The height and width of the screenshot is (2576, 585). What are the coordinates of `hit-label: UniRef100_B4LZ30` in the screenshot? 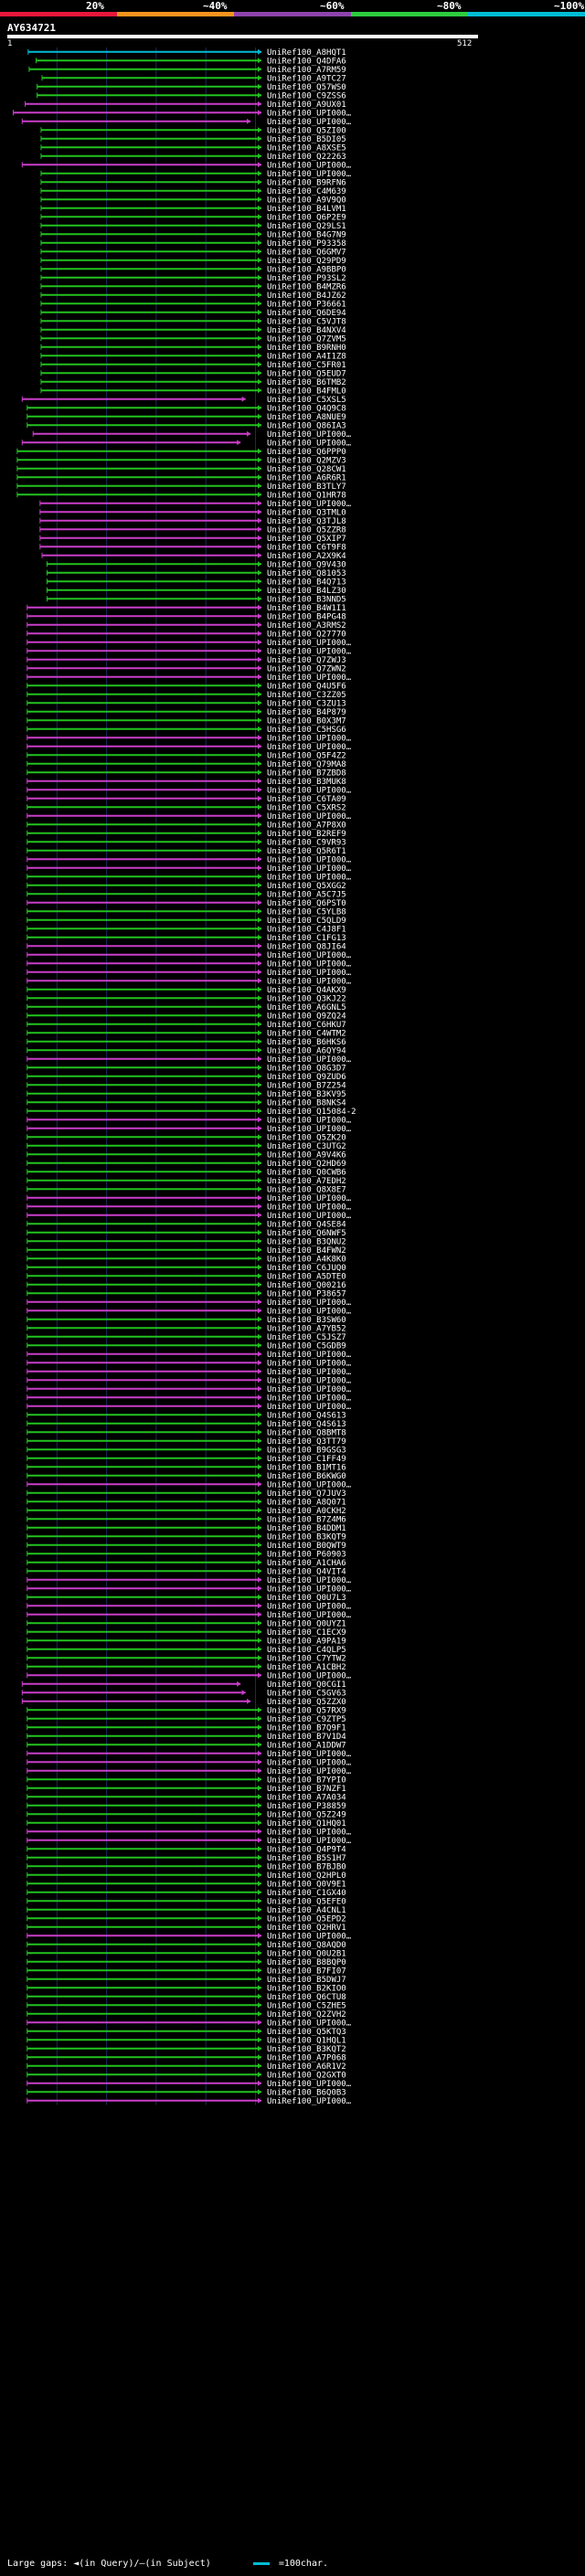 It's located at (307, 591).